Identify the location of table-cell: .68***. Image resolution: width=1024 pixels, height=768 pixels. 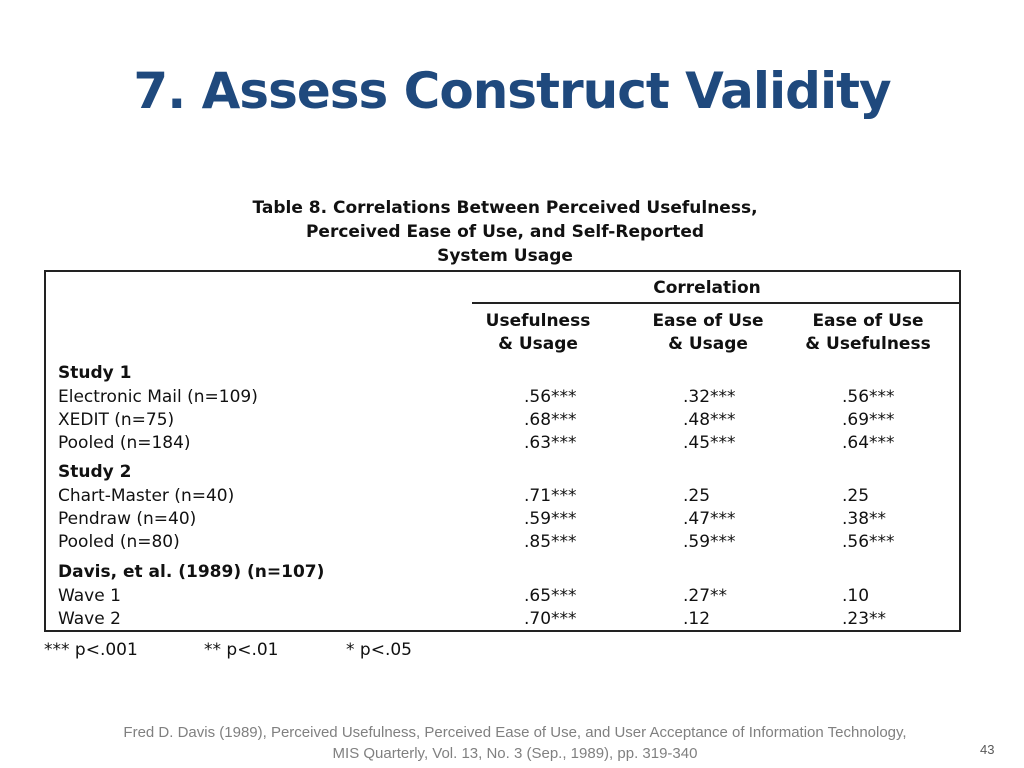
(550, 420).